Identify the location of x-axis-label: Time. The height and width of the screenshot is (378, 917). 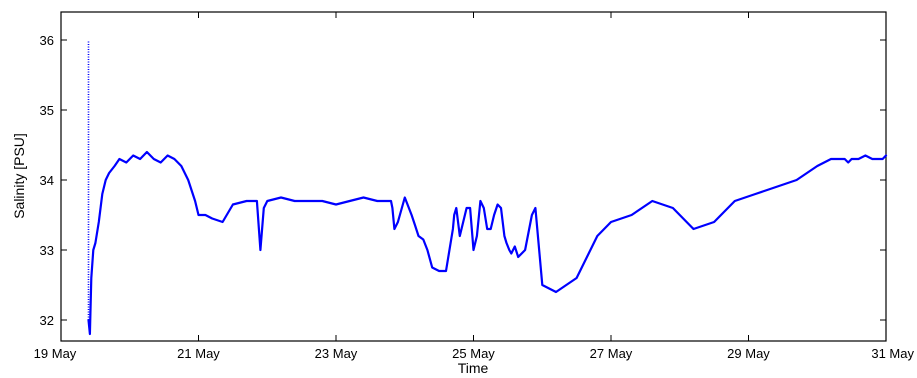
(473, 368).